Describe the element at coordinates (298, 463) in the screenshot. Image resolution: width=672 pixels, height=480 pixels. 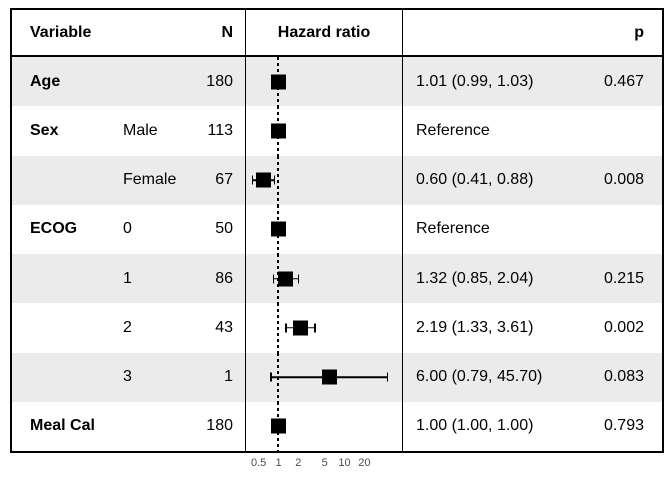
I see `x-axis-tick-label: 2` at that location.